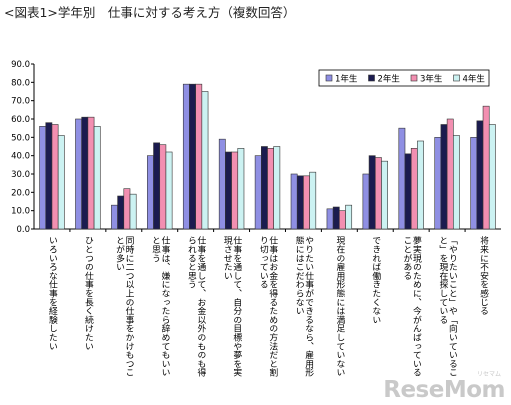 The width and height of the screenshot is (511, 405). I want to click on legend-box, so click(404, 78).